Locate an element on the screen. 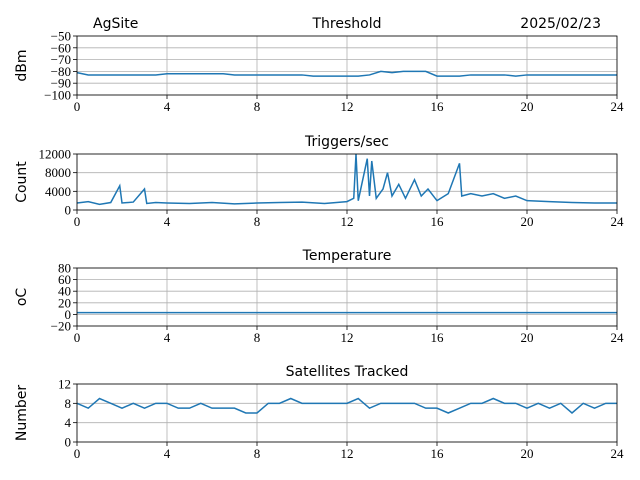 The width and height of the screenshot is (640, 480). y-tick-label: −60 is located at coordinates (61, 47).